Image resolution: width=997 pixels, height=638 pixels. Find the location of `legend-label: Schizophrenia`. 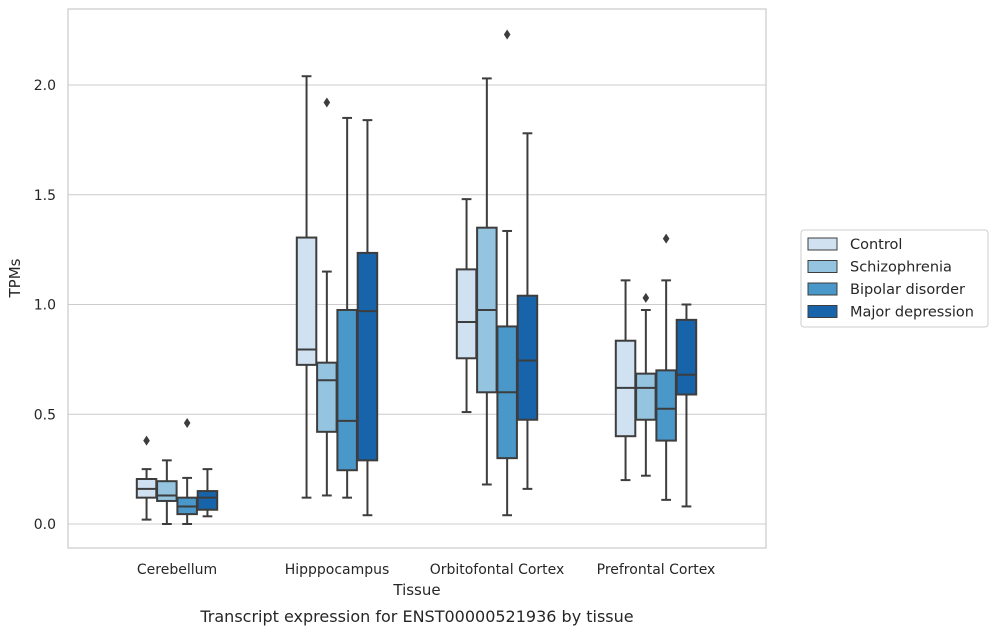

legend-label: Schizophrenia is located at coordinates (901, 268).